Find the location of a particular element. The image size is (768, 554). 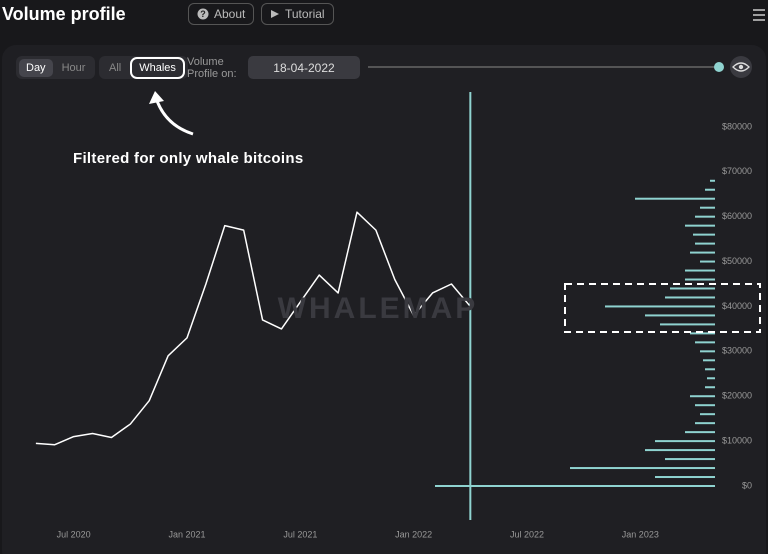

slider-knob is located at coordinates (719, 67).